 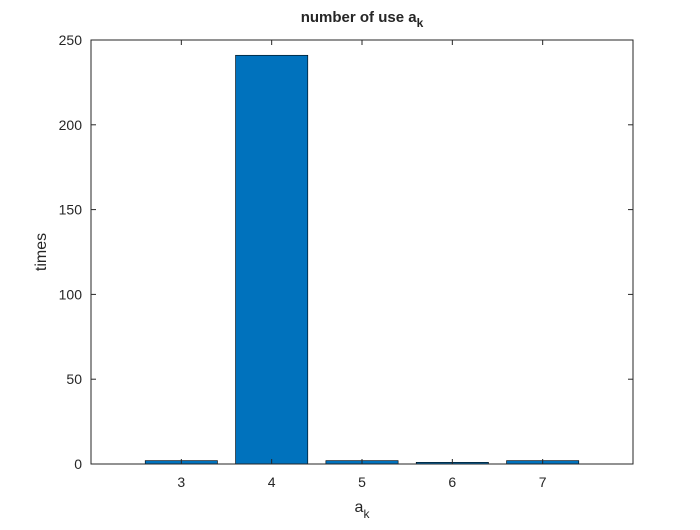 What do you see at coordinates (71, 40) in the screenshot?
I see `y-tick-label-250: 250` at bounding box center [71, 40].